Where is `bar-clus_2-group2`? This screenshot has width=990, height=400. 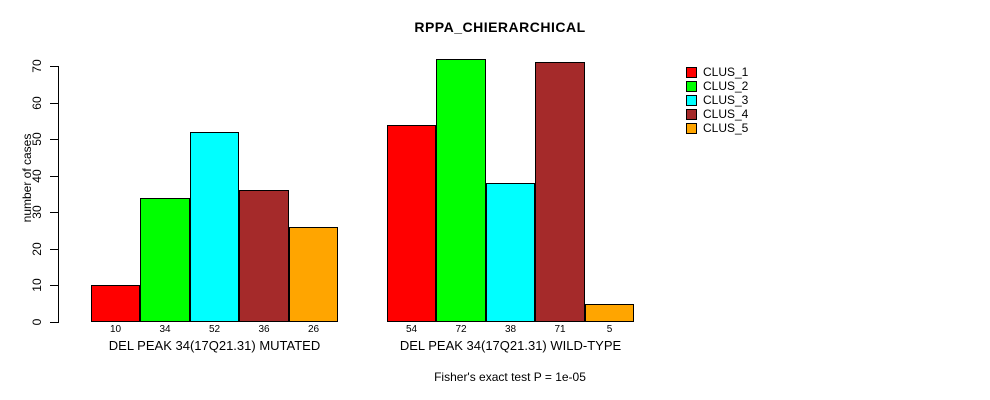 bar-clus_2-group2 is located at coordinates (461, 190).